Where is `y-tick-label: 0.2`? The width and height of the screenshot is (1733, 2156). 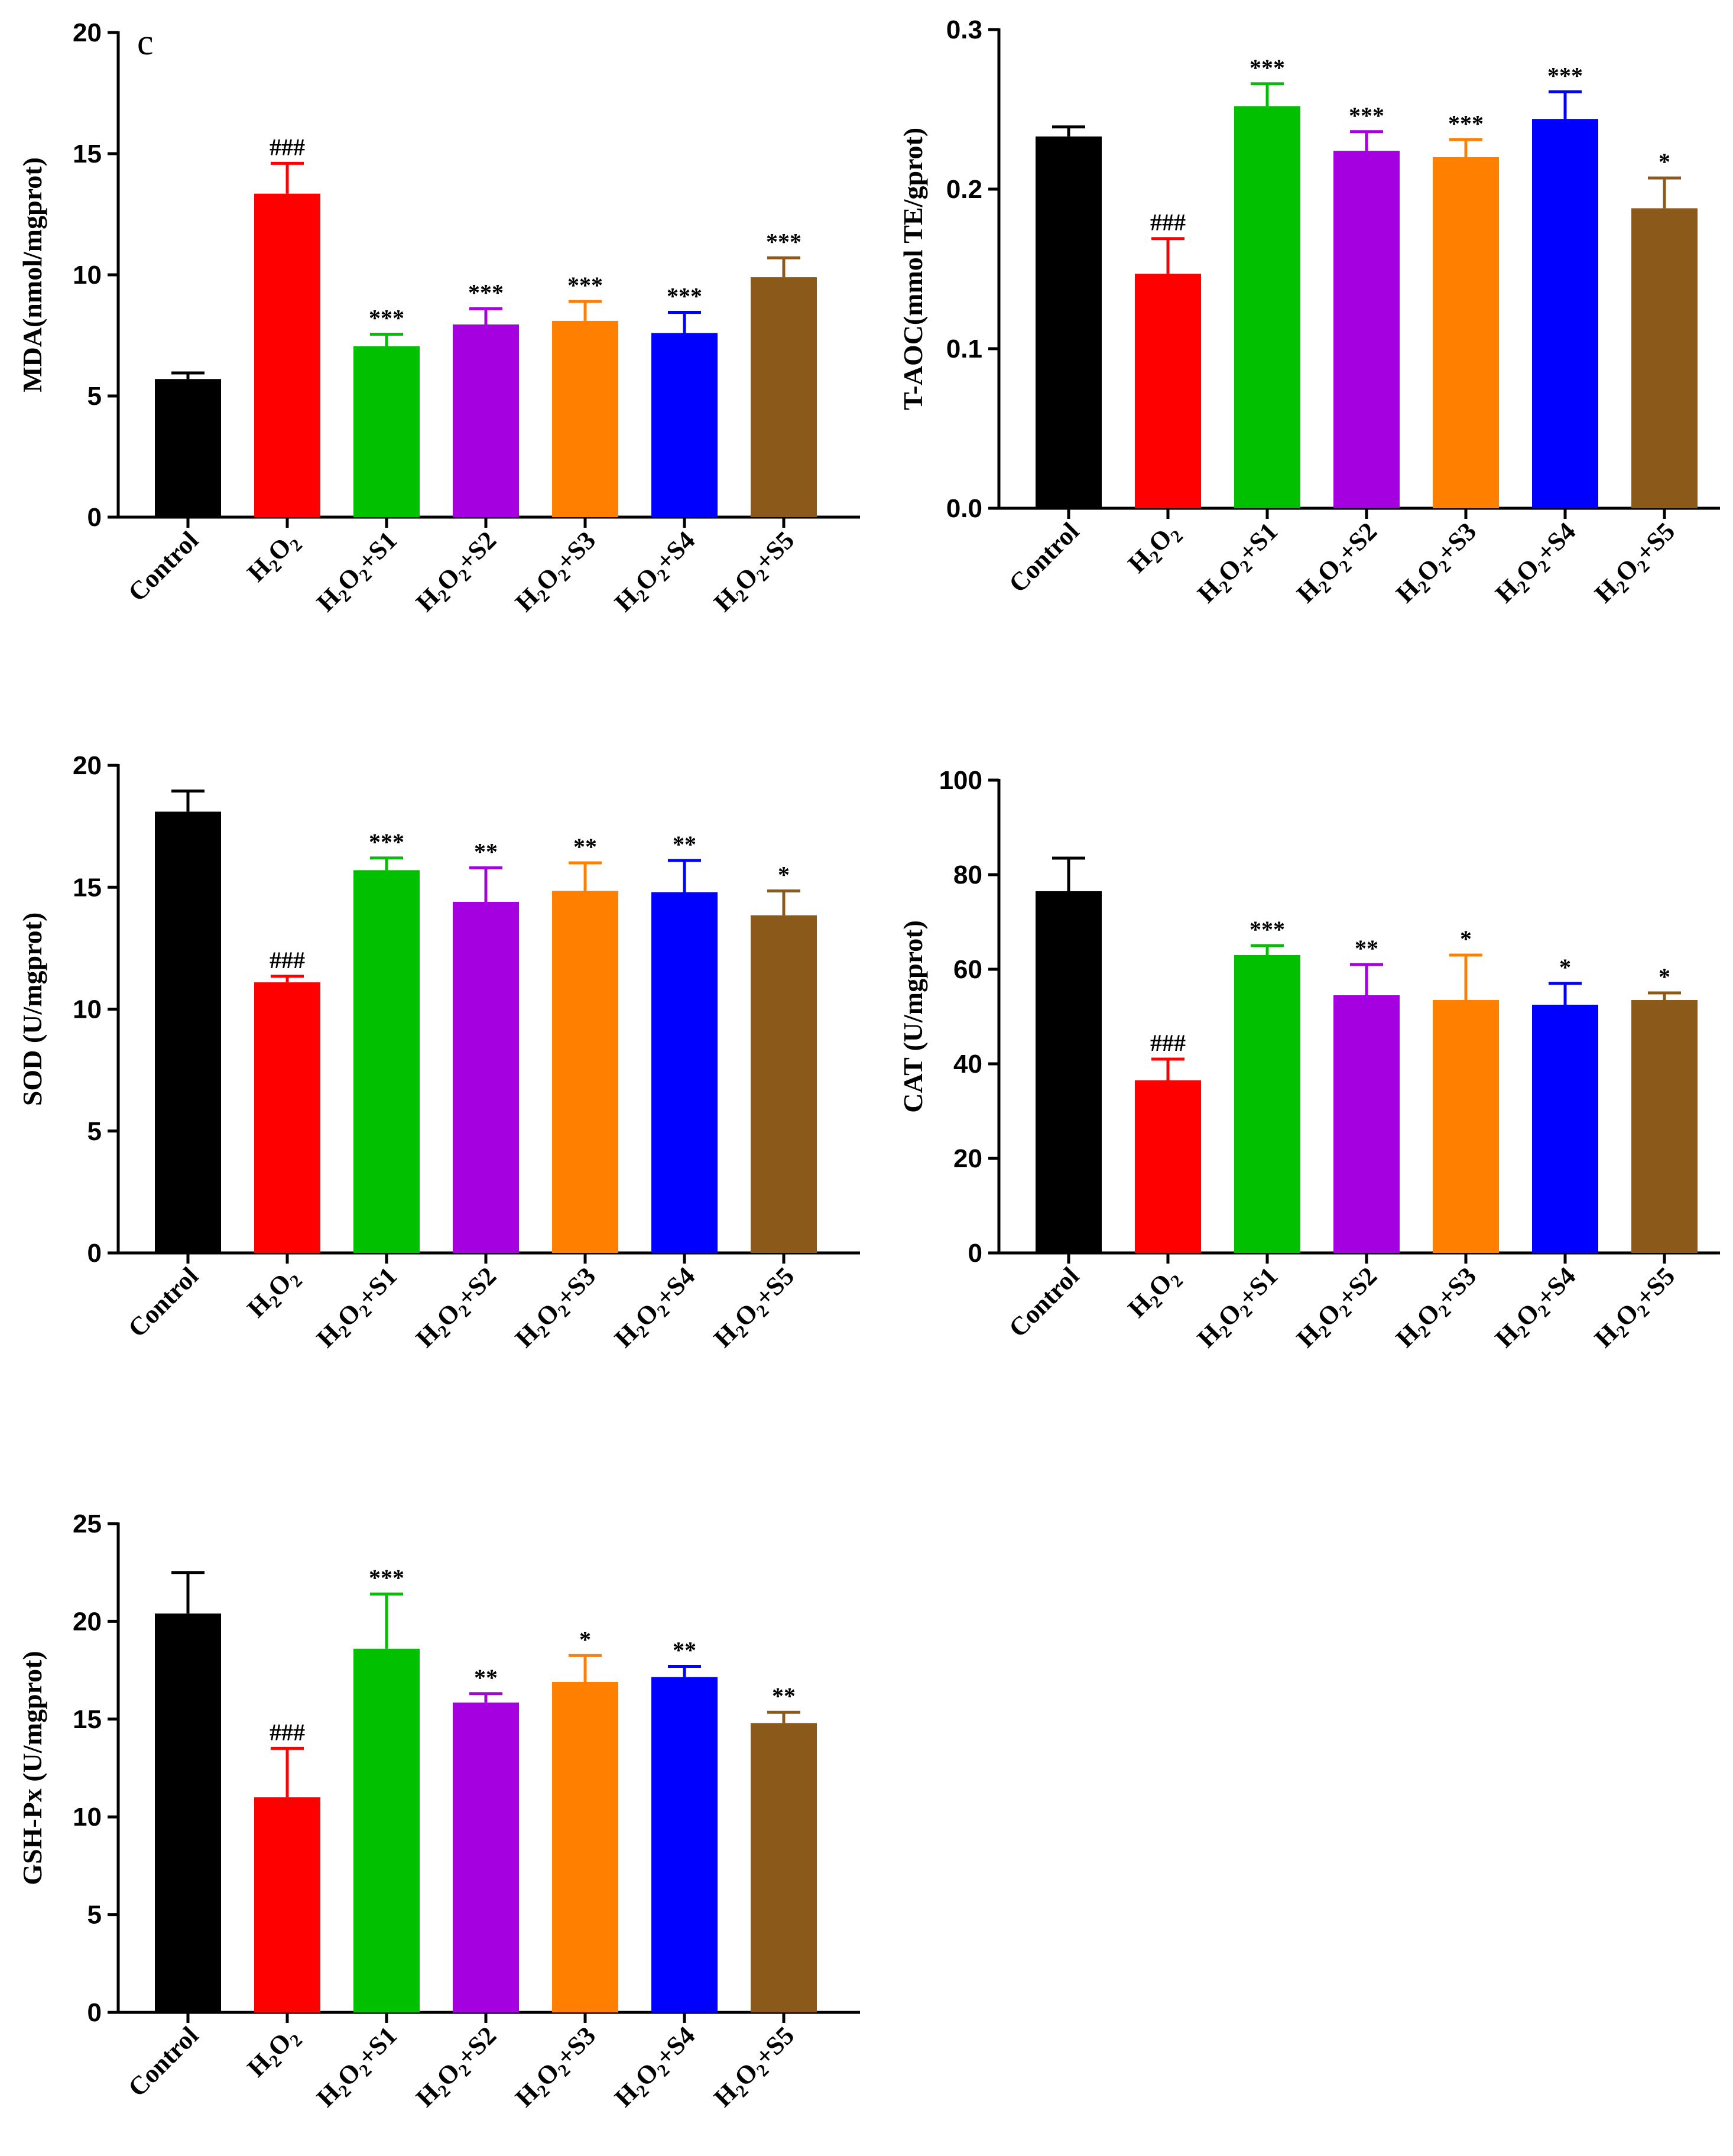 y-tick-label: 0.2 is located at coordinates (964, 189).